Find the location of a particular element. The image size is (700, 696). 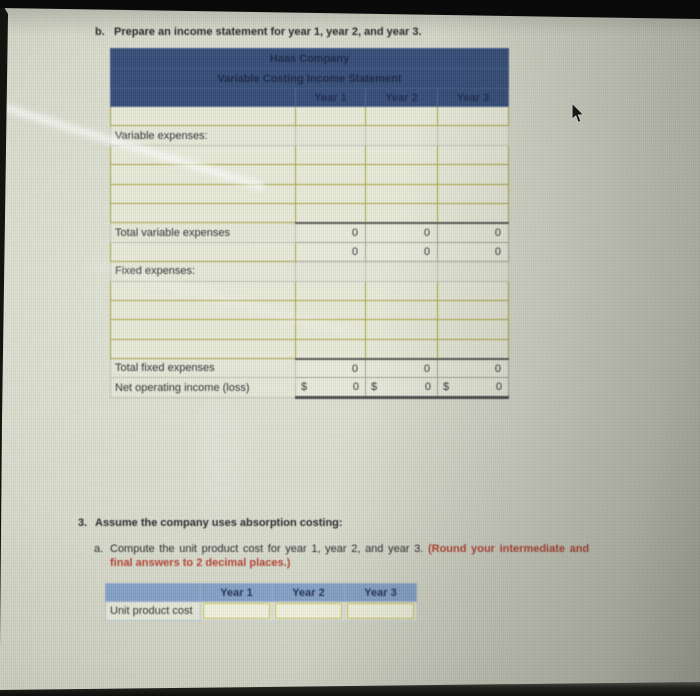

table-title-row: Haas Company is located at coordinates (309, 58).